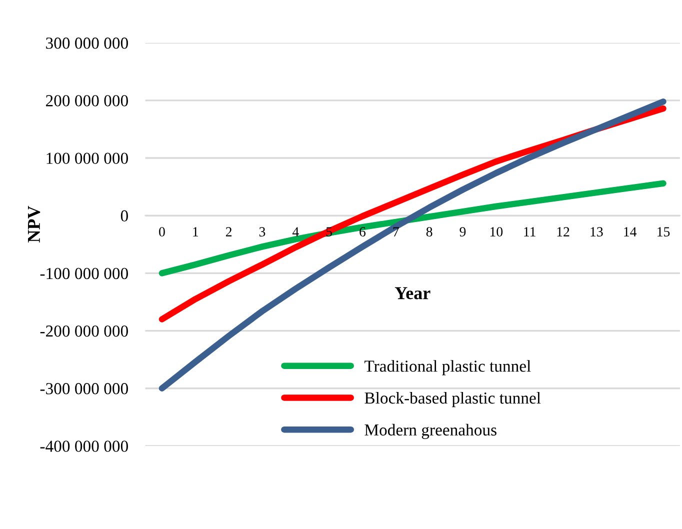 Image resolution: width=682 pixels, height=529 pixels. Describe the element at coordinates (195, 231) in the screenshot. I see `x-tick-label: 1` at that location.